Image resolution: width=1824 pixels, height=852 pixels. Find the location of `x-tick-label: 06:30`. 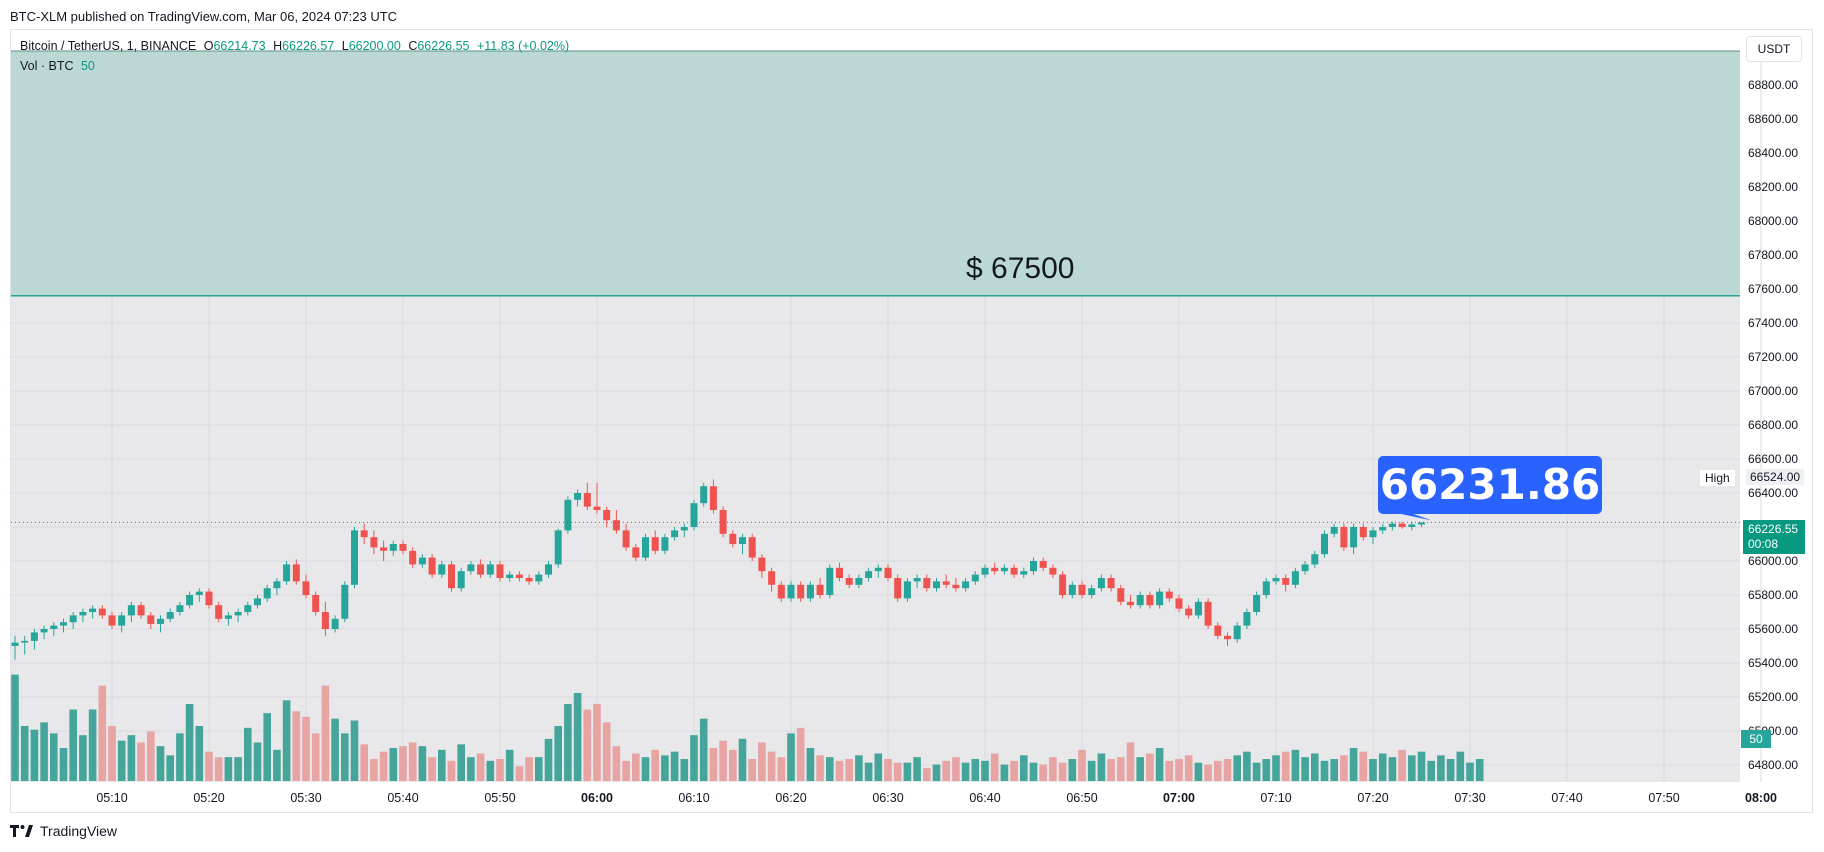

x-tick-label: 06:30 is located at coordinates (887, 798).